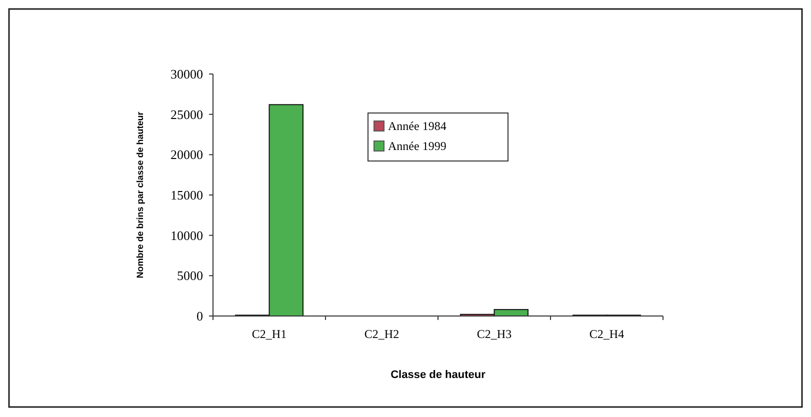 Image resolution: width=811 pixels, height=417 pixels. What do you see at coordinates (186, 195) in the screenshot?
I see `y-tick-label: 15000` at bounding box center [186, 195].